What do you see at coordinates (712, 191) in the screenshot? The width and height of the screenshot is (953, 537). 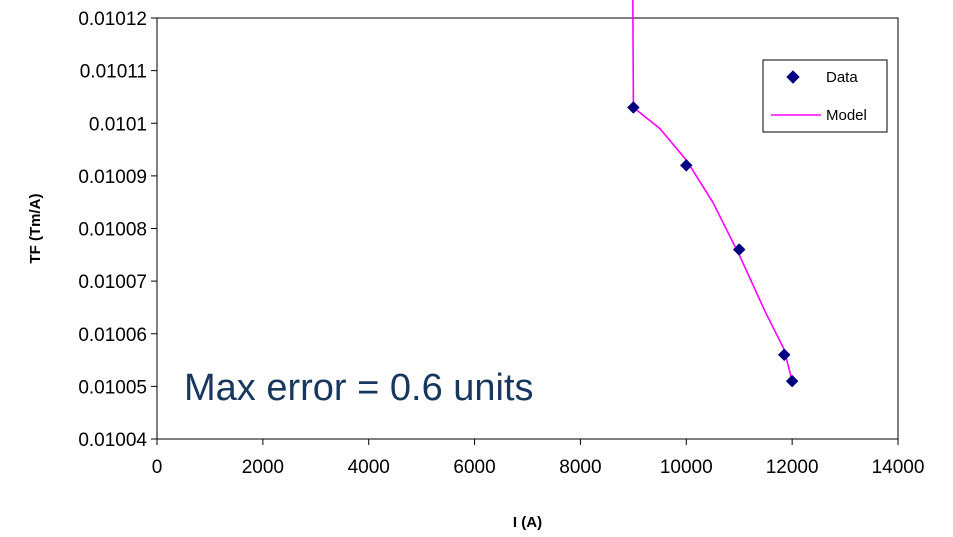 I see `model-line` at bounding box center [712, 191].